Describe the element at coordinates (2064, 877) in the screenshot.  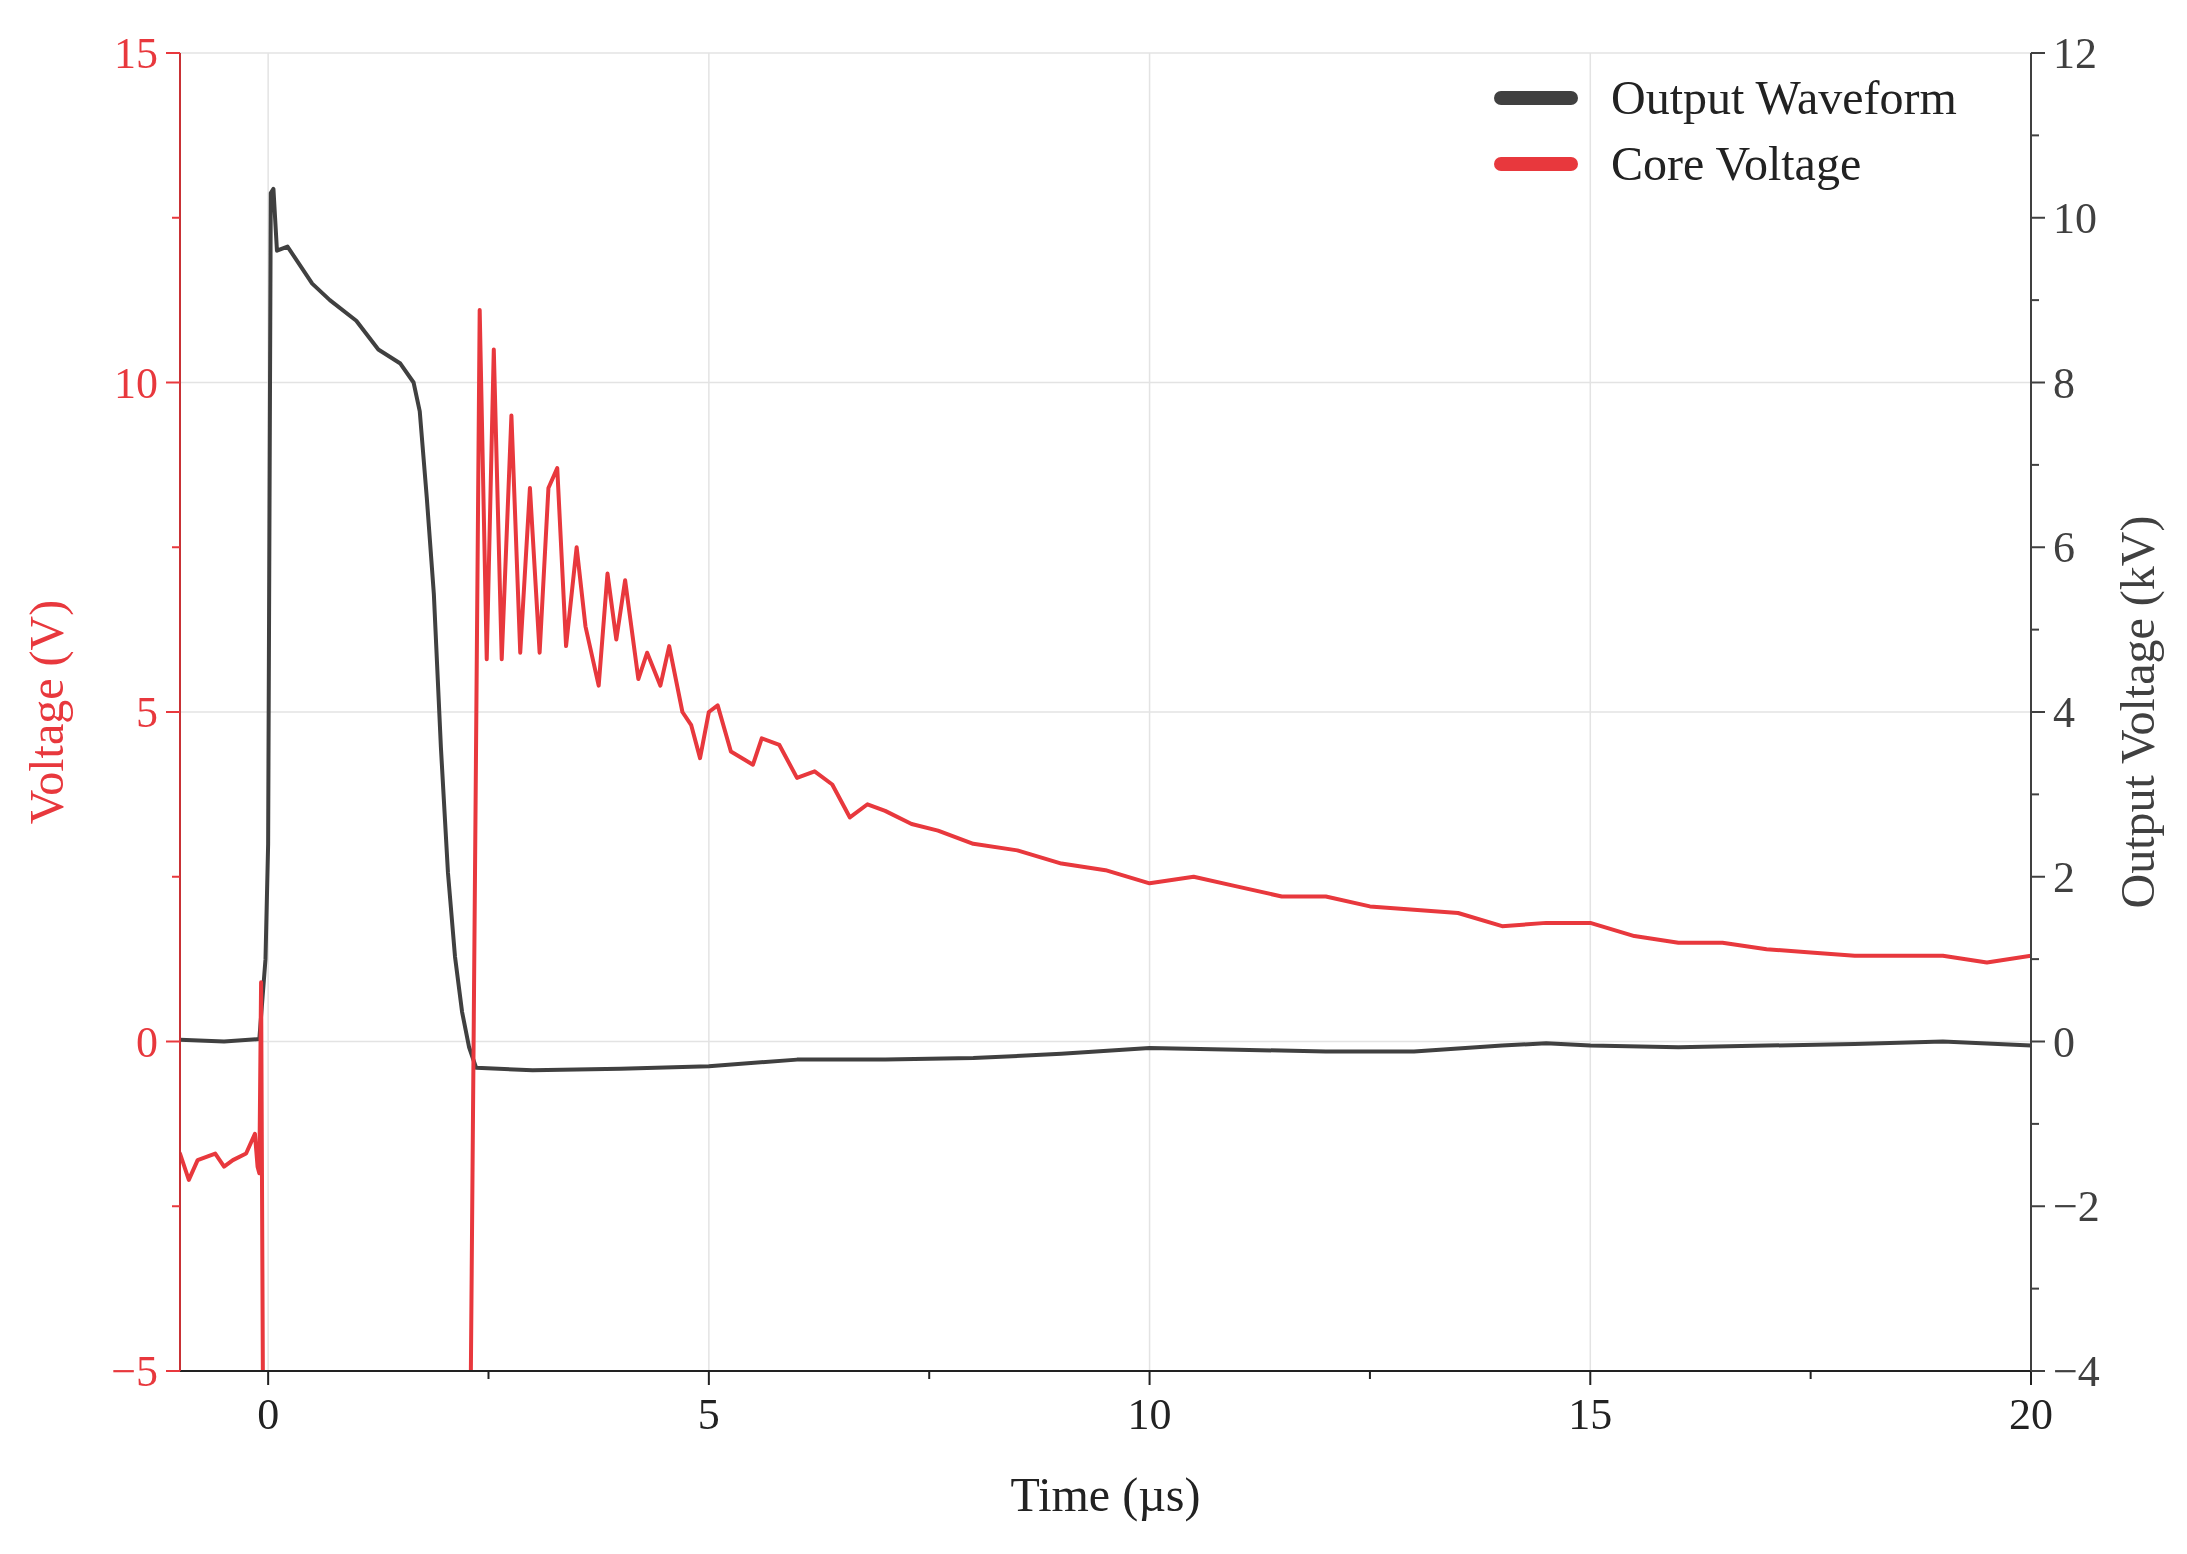
I see `y2-tick-label: 2` at that location.